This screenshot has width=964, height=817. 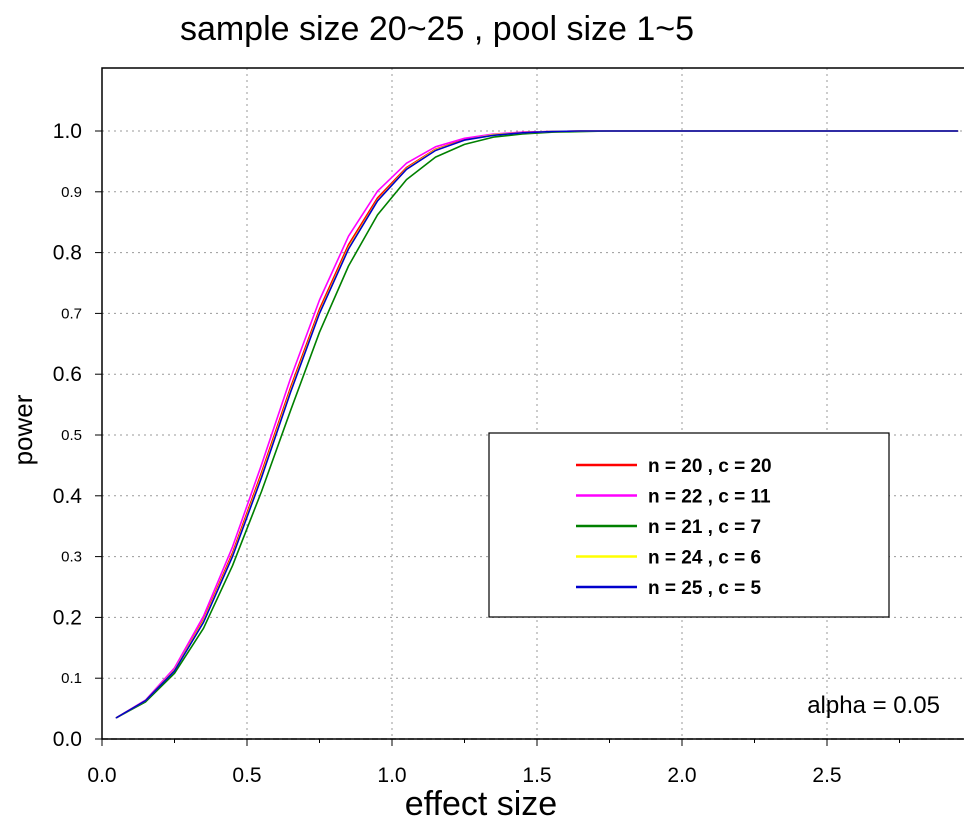 I want to click on y-tick-label-3: 0.3, so click(x=71, y=557).